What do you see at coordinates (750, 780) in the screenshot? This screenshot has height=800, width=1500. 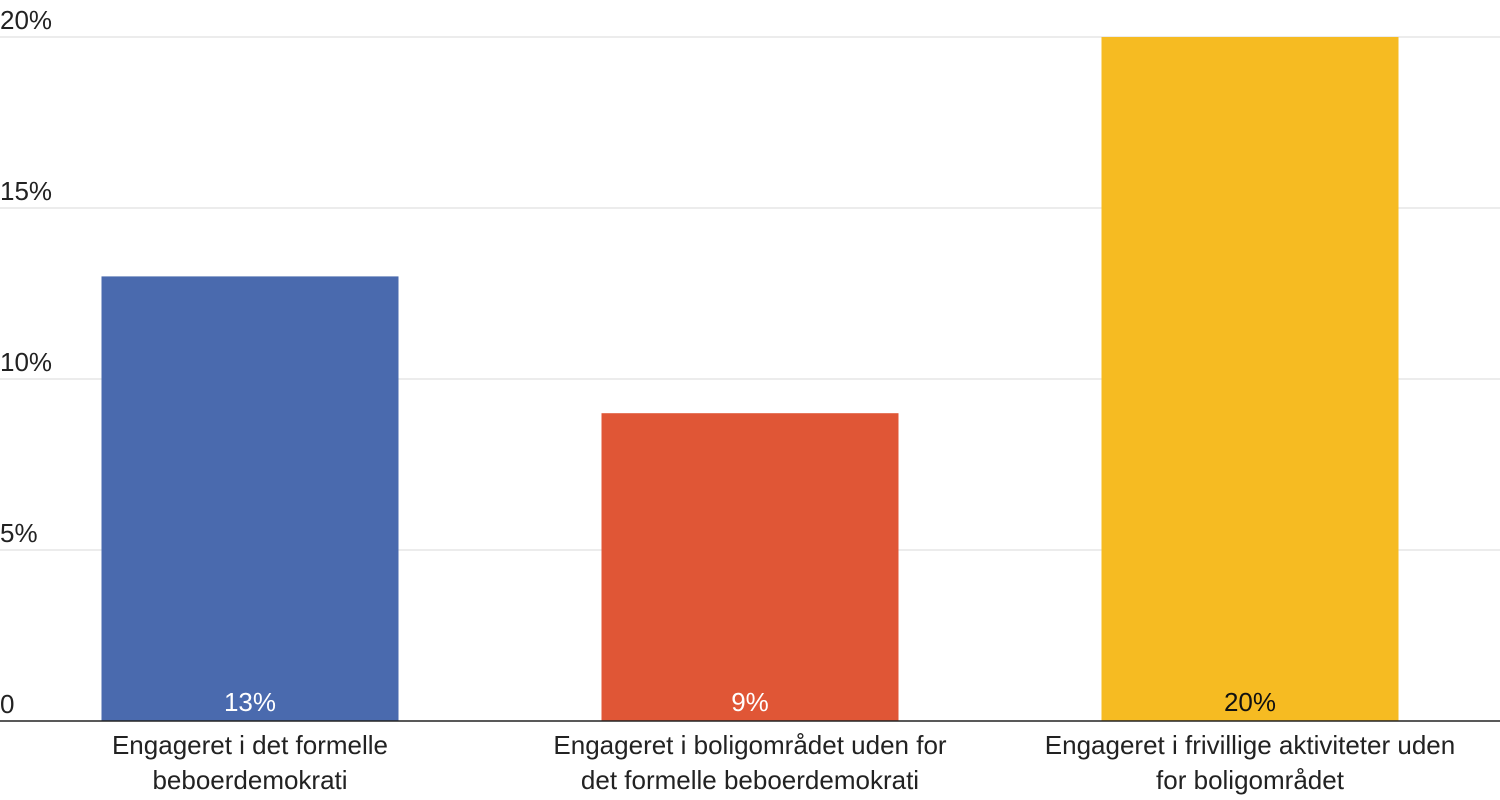 I see `category-label-line: det formelle beboerdemokrati` at bounding box center [750, 780].